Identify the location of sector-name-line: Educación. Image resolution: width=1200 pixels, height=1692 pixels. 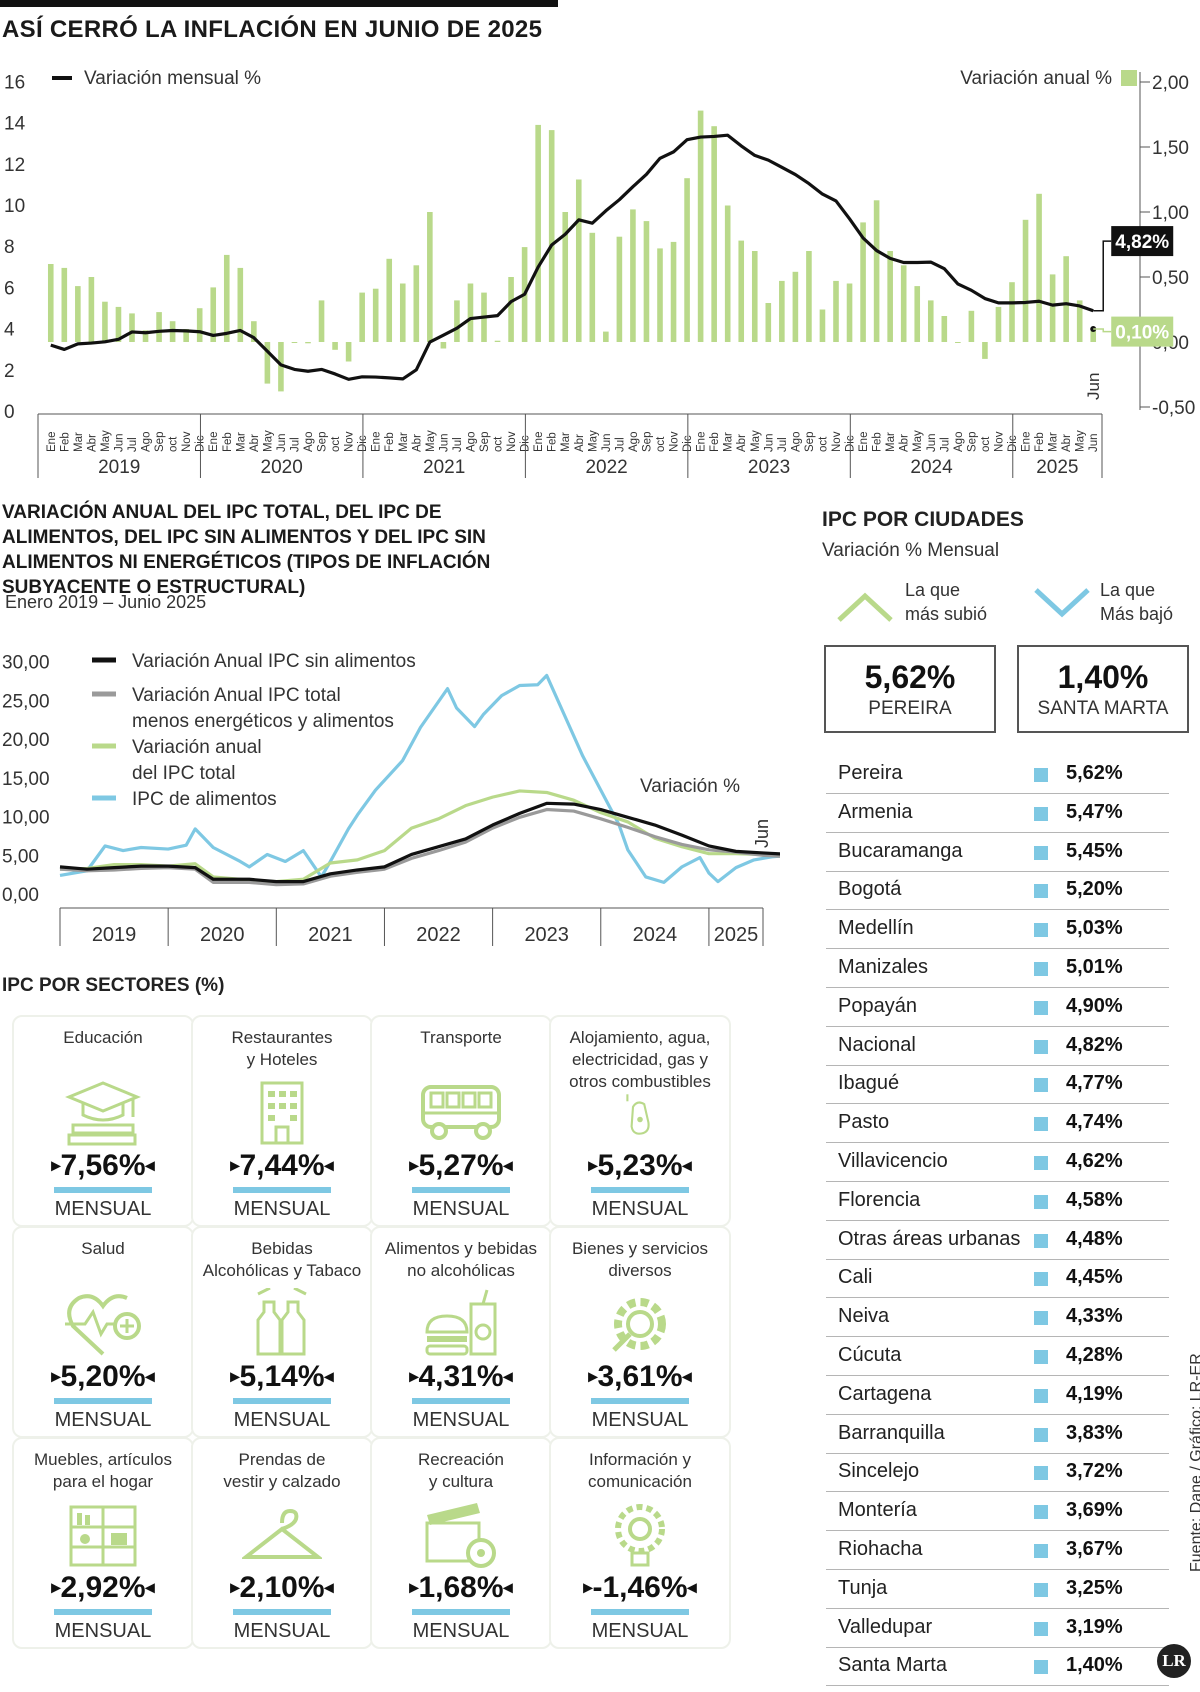
(103, 1037).